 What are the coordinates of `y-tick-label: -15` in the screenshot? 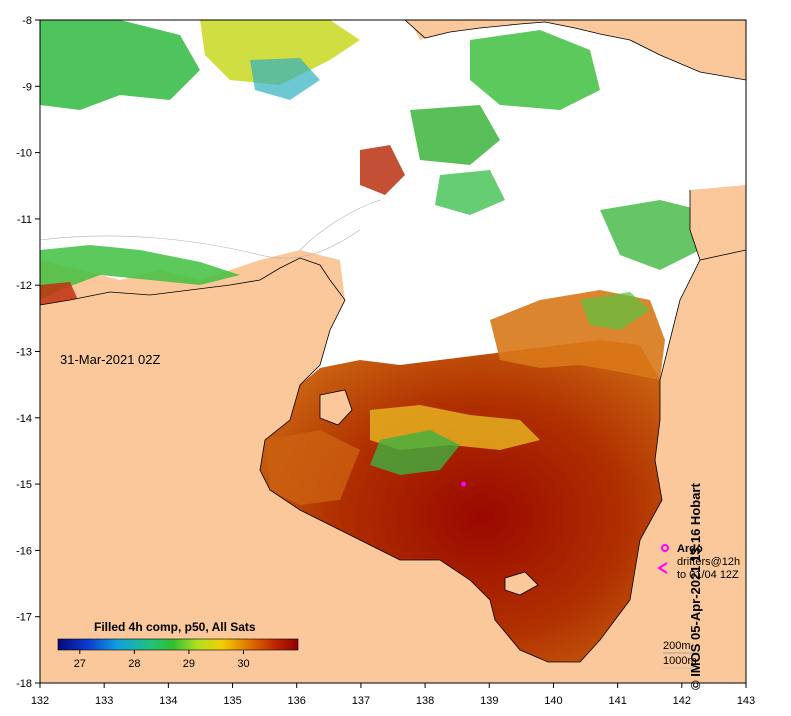 It's located at (24, 485).